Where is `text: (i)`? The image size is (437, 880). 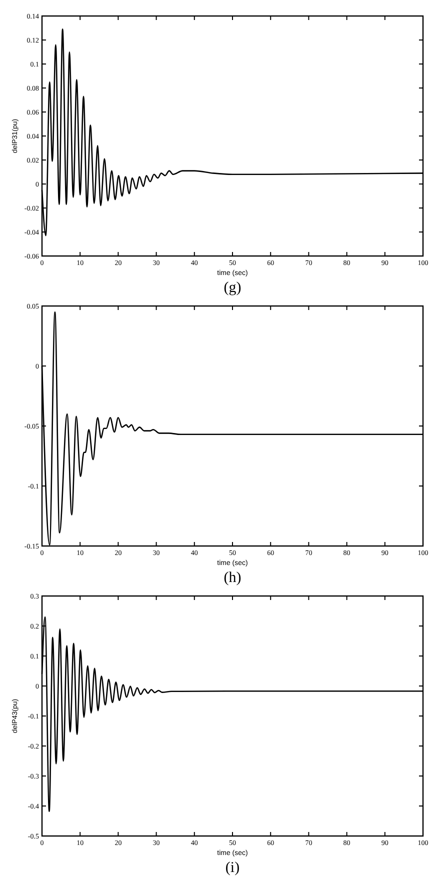 text: (i) is located at coordinates (232, 868).